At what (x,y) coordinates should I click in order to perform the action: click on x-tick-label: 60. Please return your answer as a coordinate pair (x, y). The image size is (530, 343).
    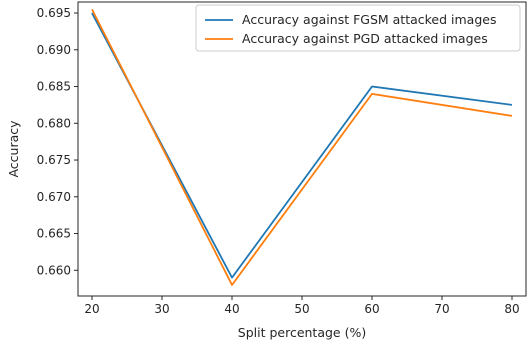
    Looking at the image, I should click on (371, 309).